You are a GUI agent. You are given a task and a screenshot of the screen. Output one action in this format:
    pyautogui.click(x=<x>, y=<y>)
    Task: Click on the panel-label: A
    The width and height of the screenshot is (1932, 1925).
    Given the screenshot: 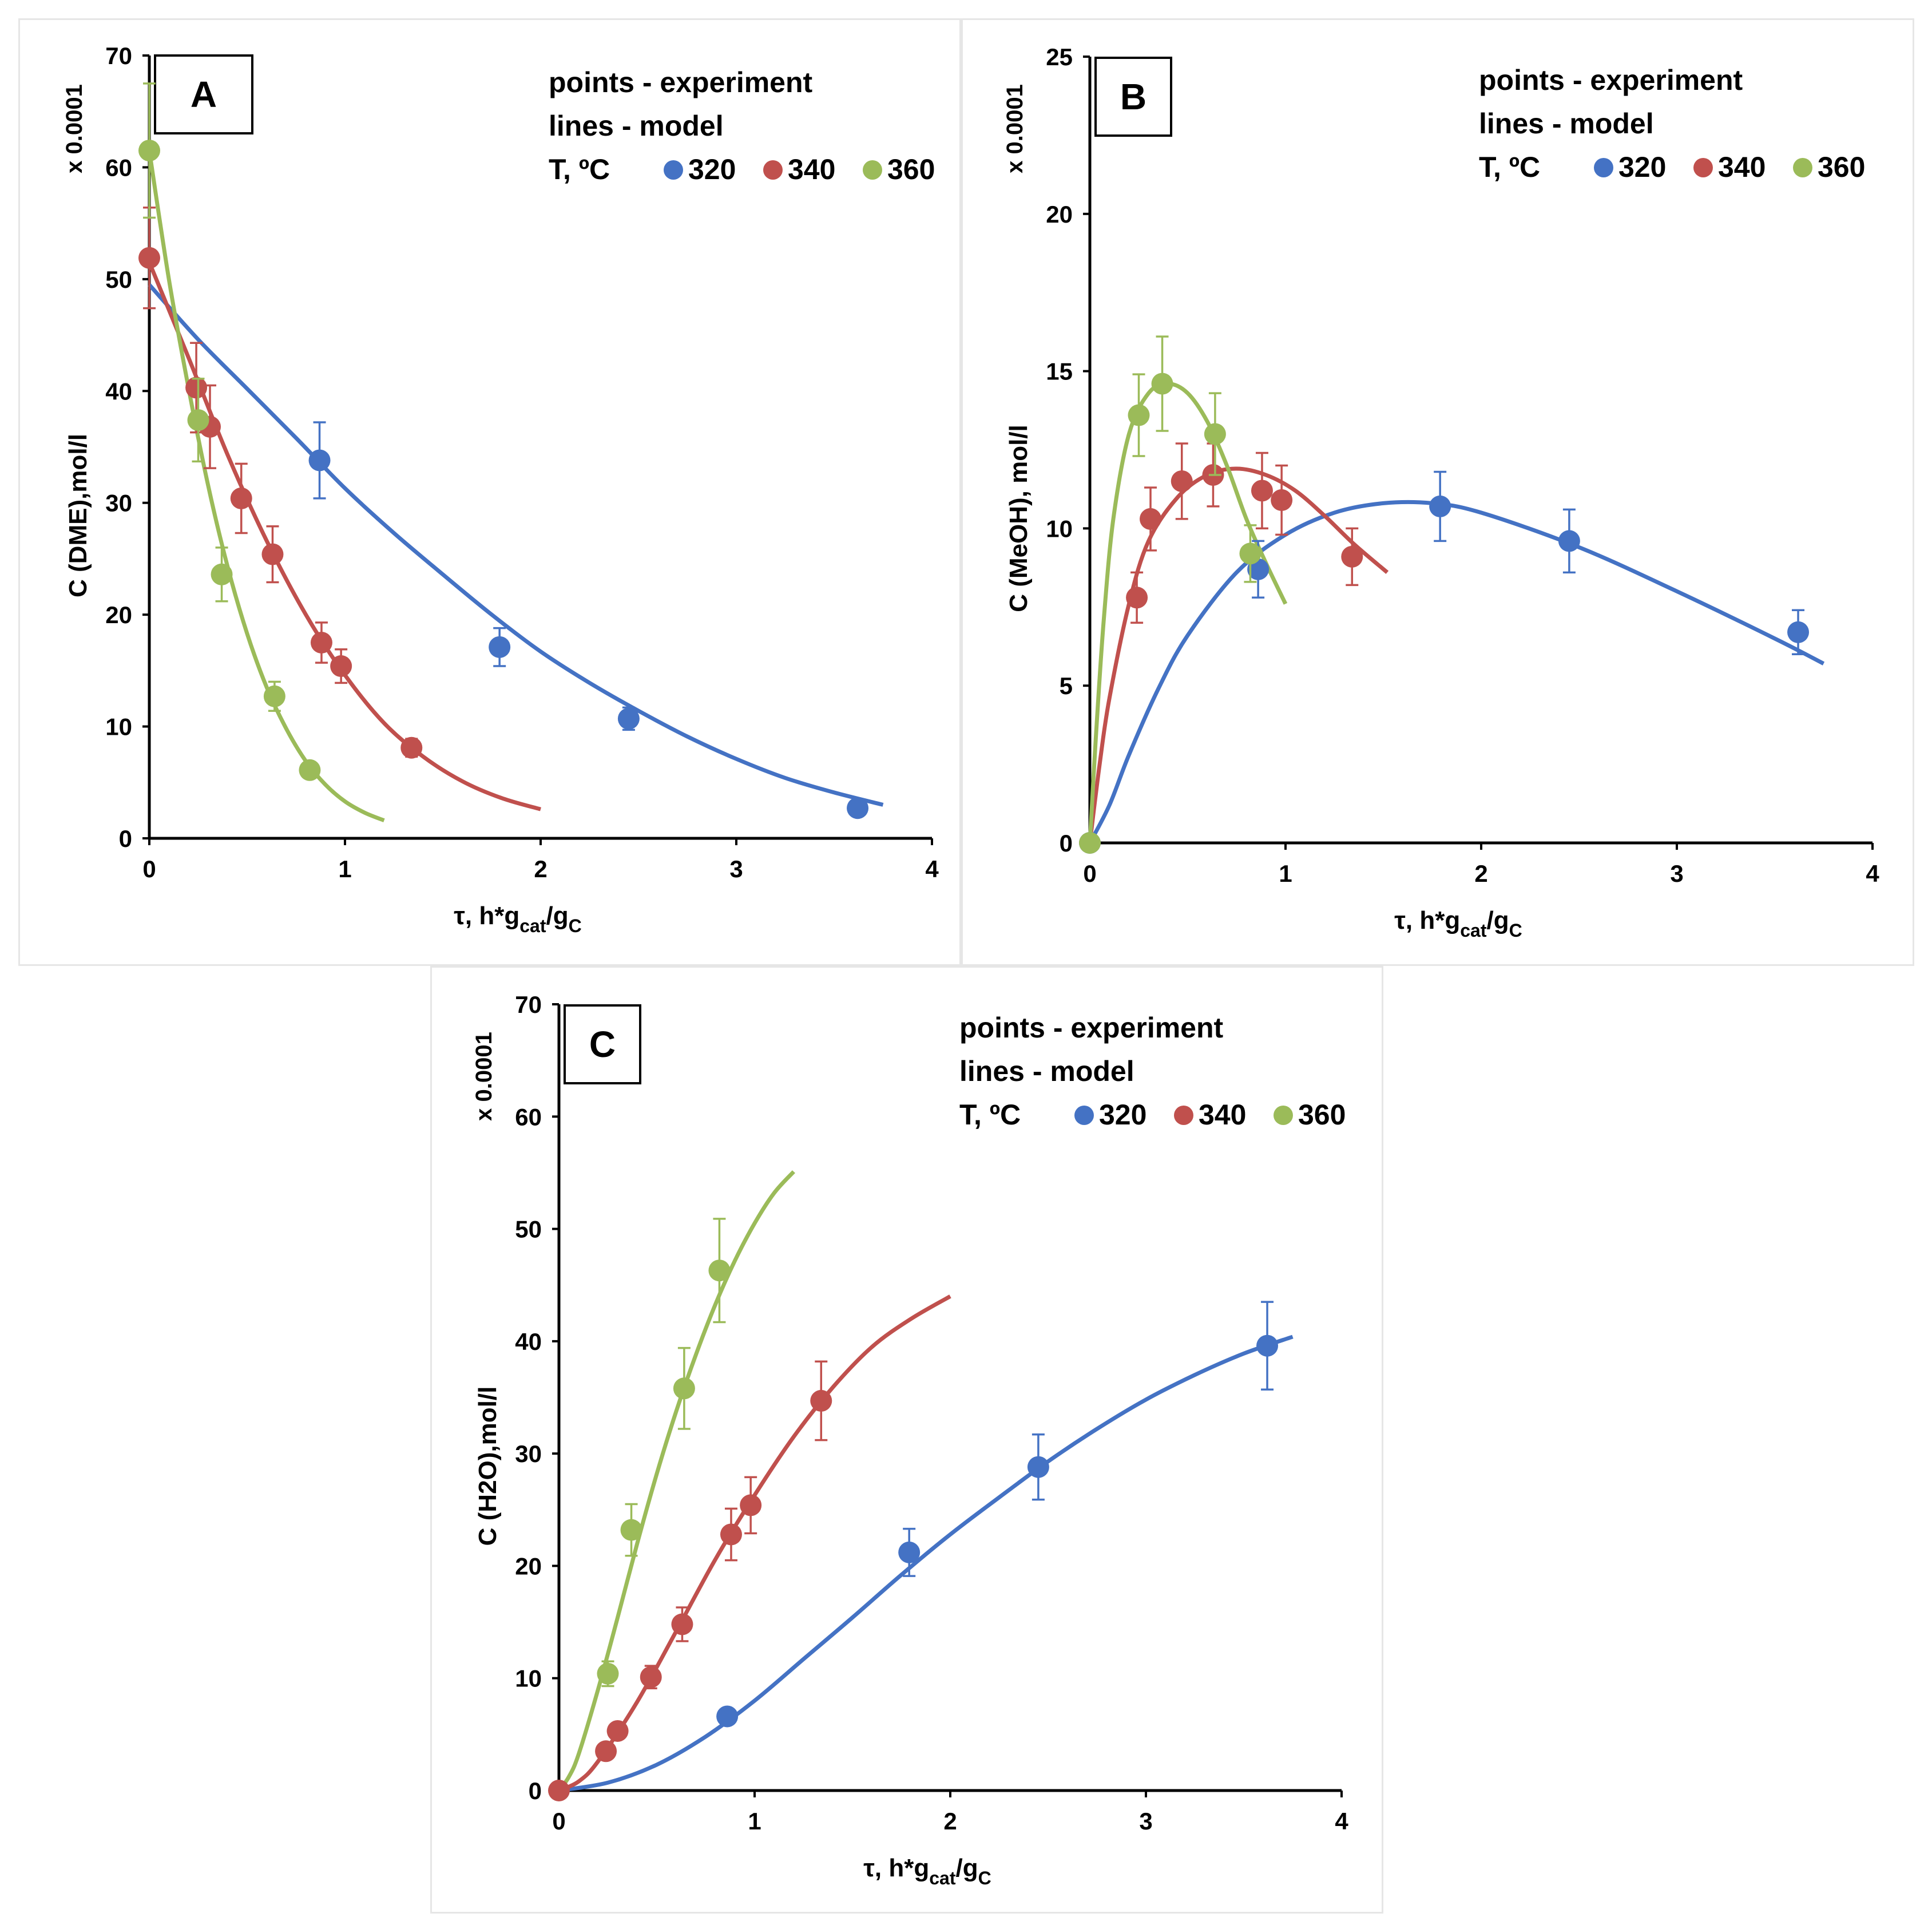 What is the action you would take?
    pyautogui.click(x=204, y=94)
    